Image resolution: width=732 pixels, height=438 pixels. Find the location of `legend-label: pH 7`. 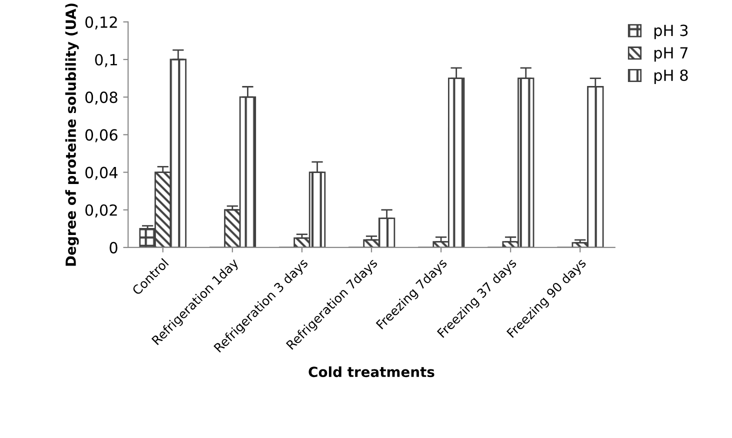

legend-label: pH 7 is located at coordinates (671, 54).